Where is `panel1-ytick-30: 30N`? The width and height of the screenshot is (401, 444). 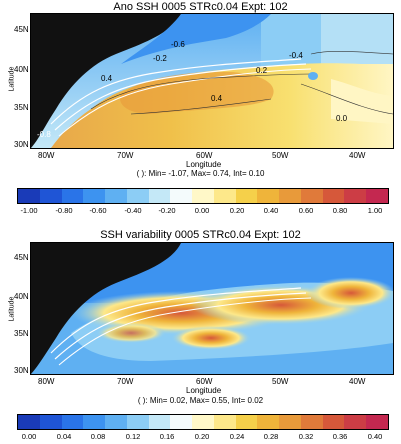 panel1-ytick-30: 30N is located at coordinates (21, 144).